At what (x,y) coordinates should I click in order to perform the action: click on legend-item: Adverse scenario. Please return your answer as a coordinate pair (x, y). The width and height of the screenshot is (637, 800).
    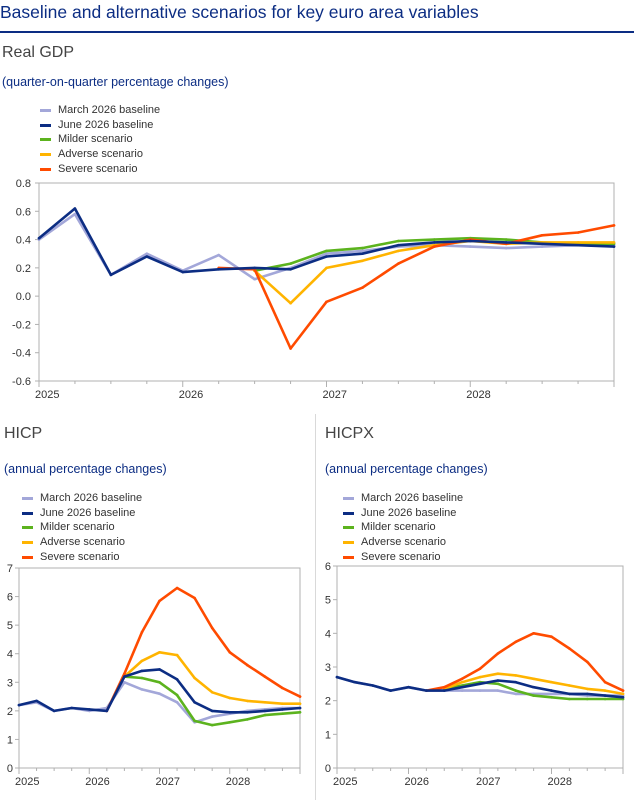
    Looking at the image, I should click on (403, 542).